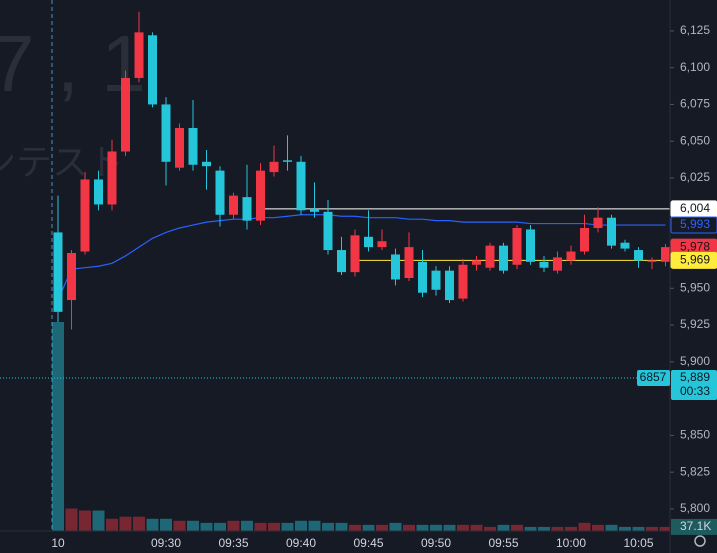 Image resolution: width=717 pixels, height=553 pixels. I want to click on watermark: ンテスト, so click(62, 162).